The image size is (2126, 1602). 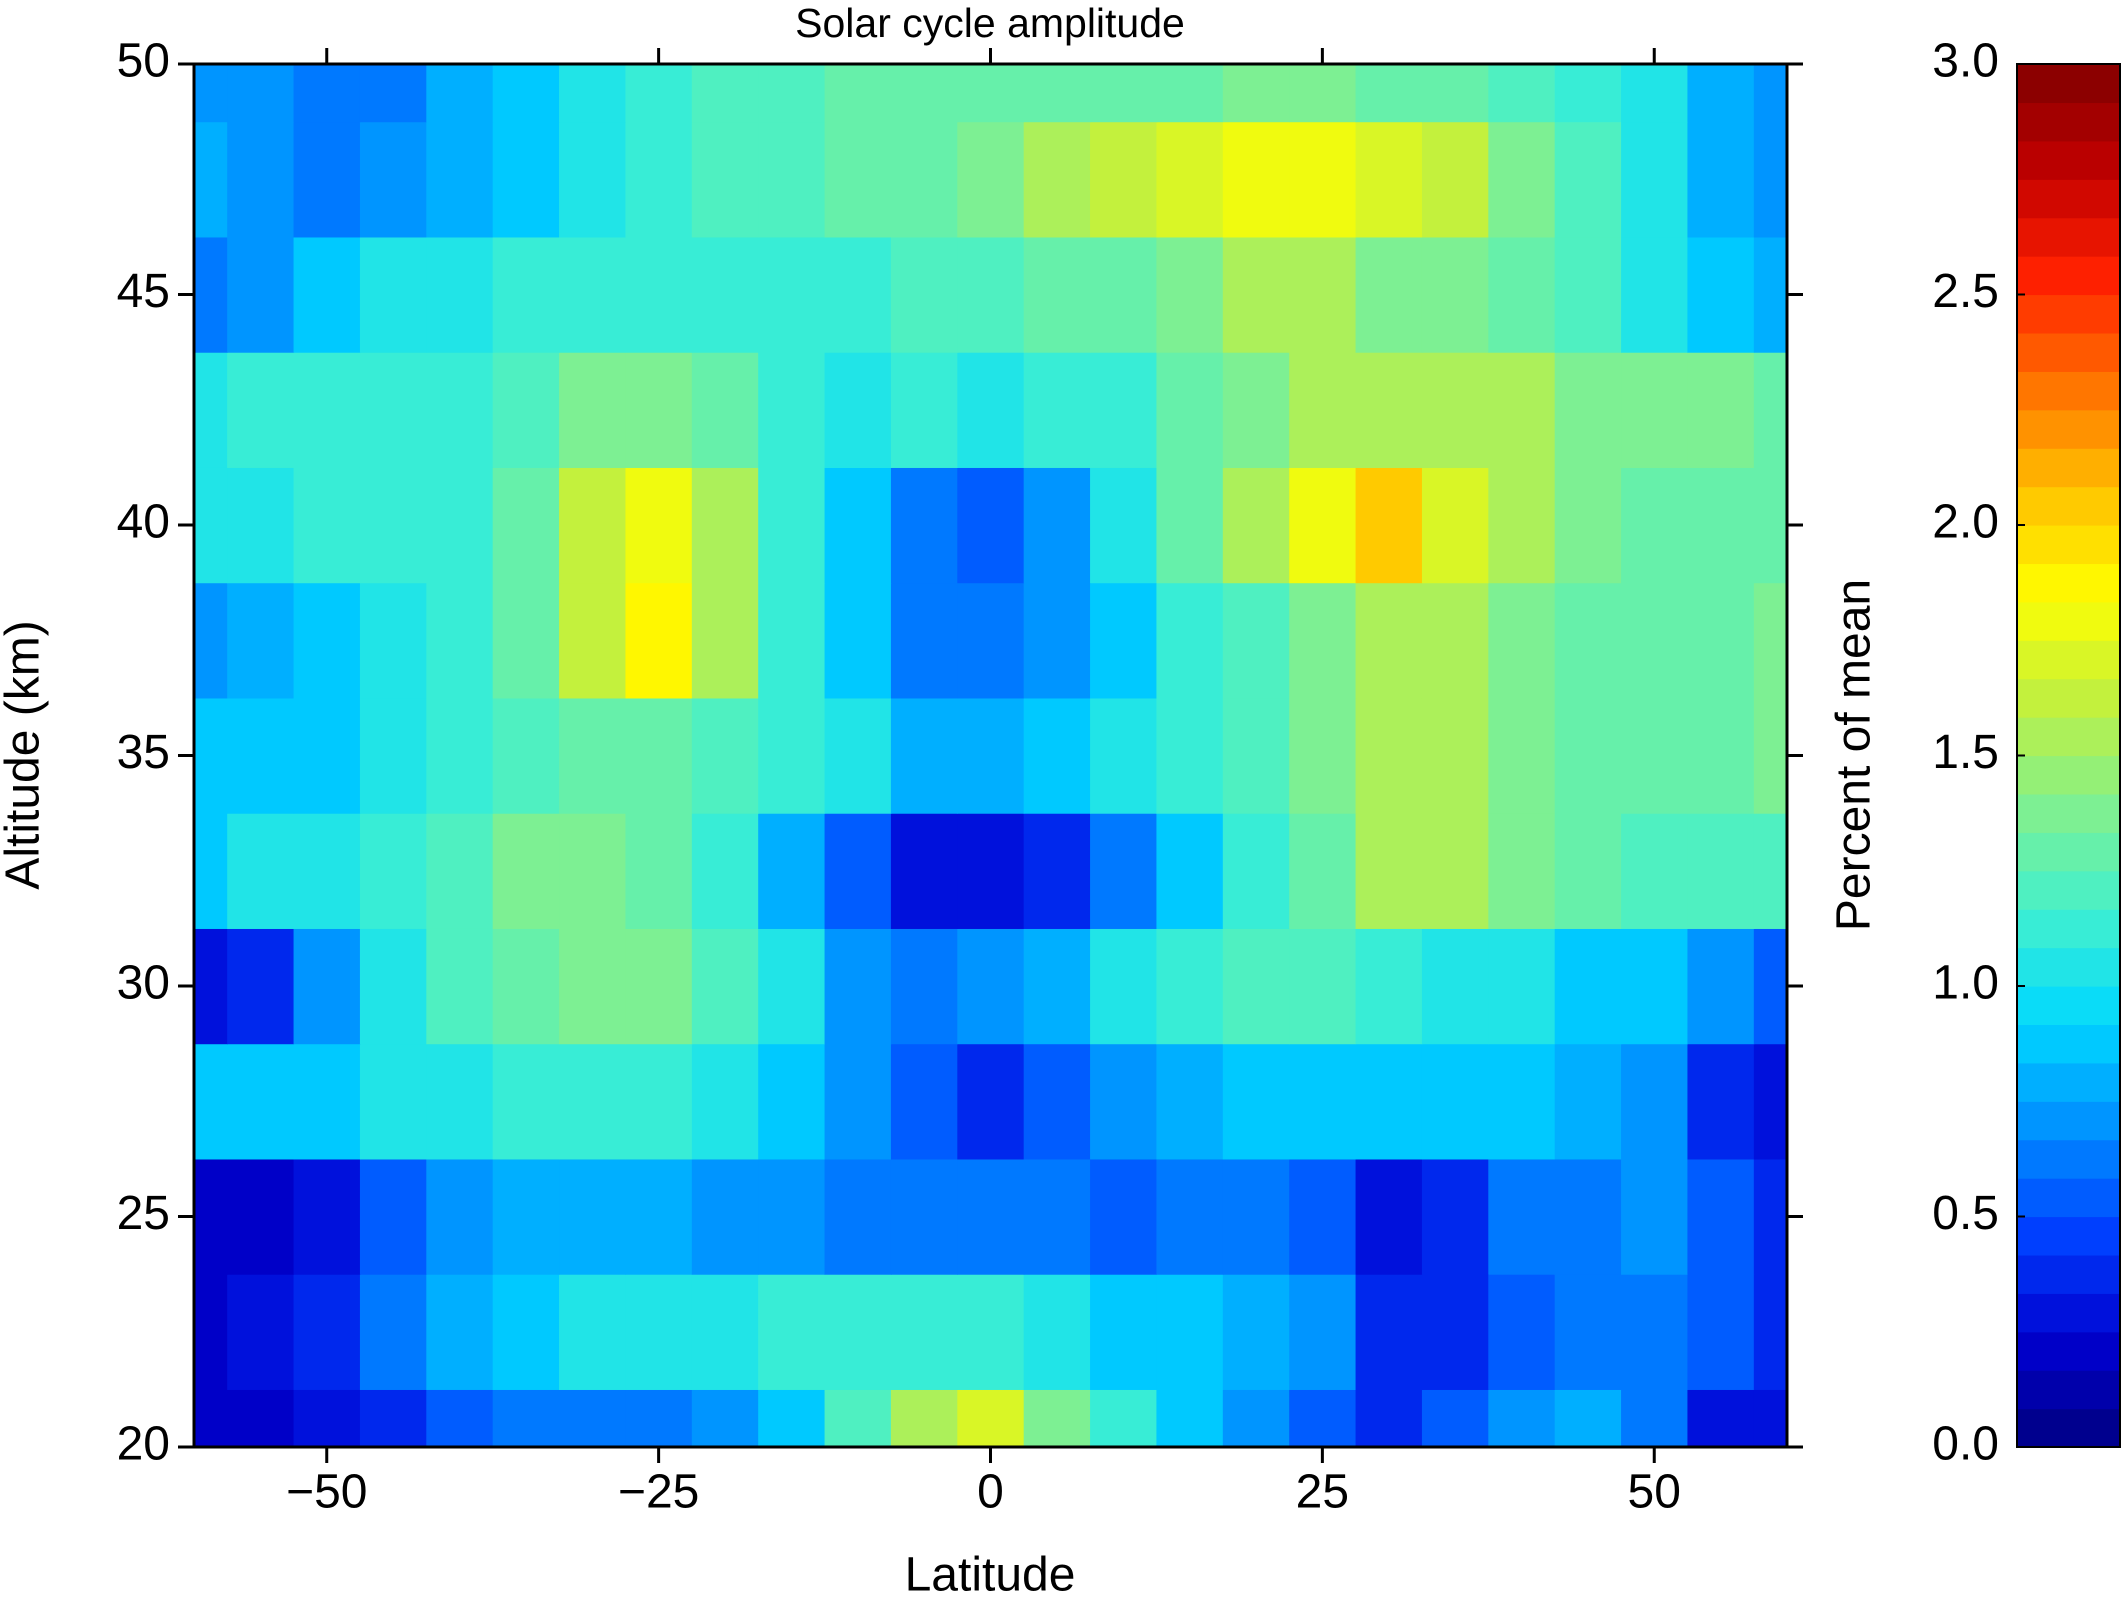 What do you see at coordinates (143, 61) in the screenshot?
I see `y-tick-label: 50` at bounding box center [143, 61].